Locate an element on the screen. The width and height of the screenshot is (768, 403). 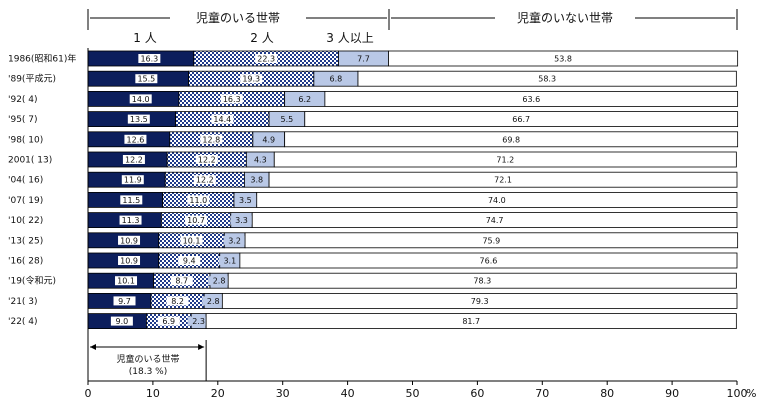
data-label-text: 10.1 is located at coordinates (192, 240).